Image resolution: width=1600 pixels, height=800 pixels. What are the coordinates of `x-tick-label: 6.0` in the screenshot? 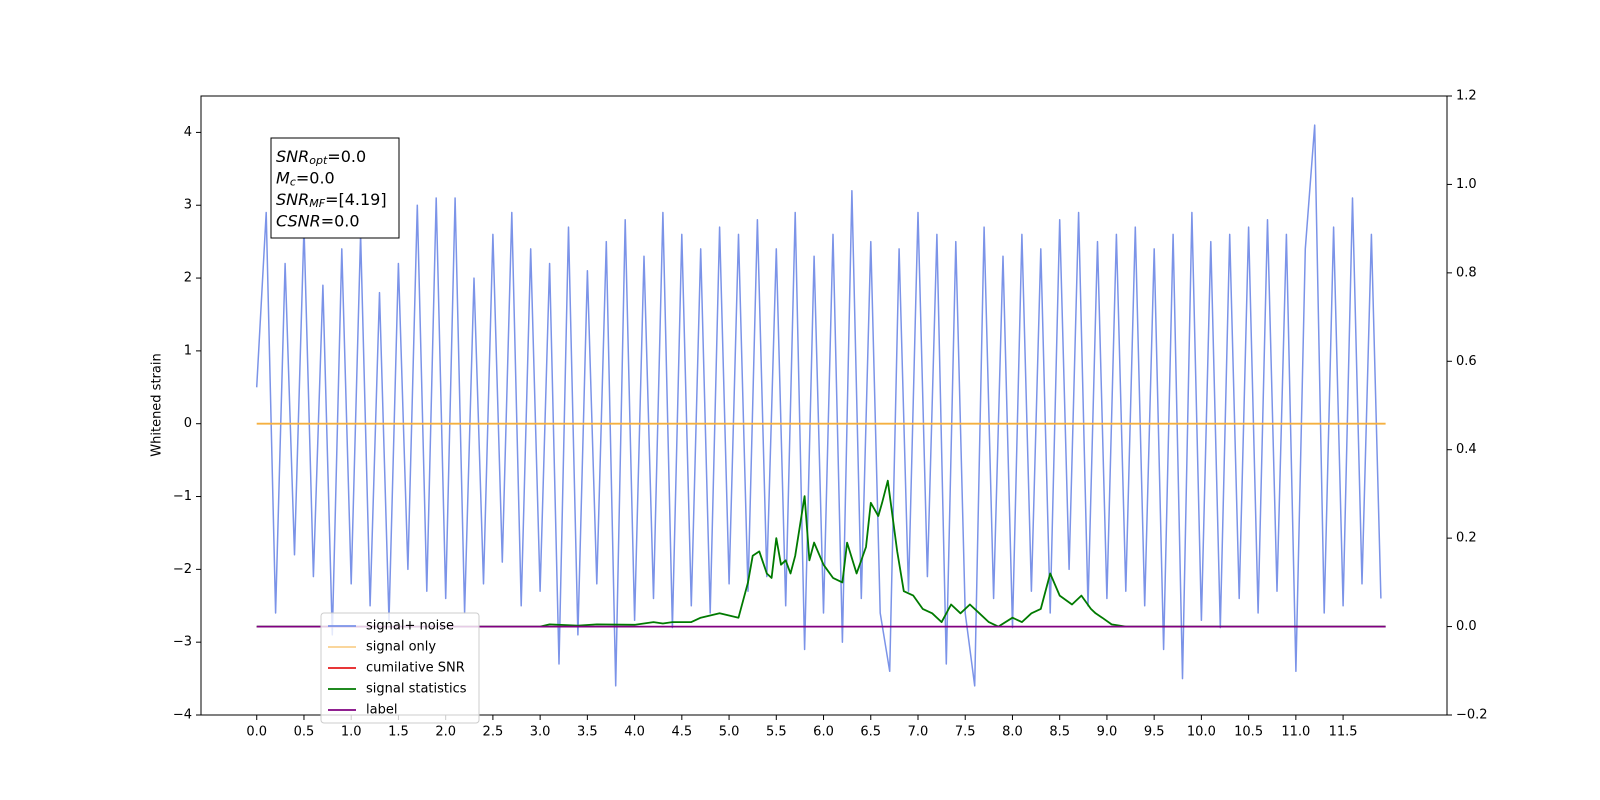 It's located at (823, 732).